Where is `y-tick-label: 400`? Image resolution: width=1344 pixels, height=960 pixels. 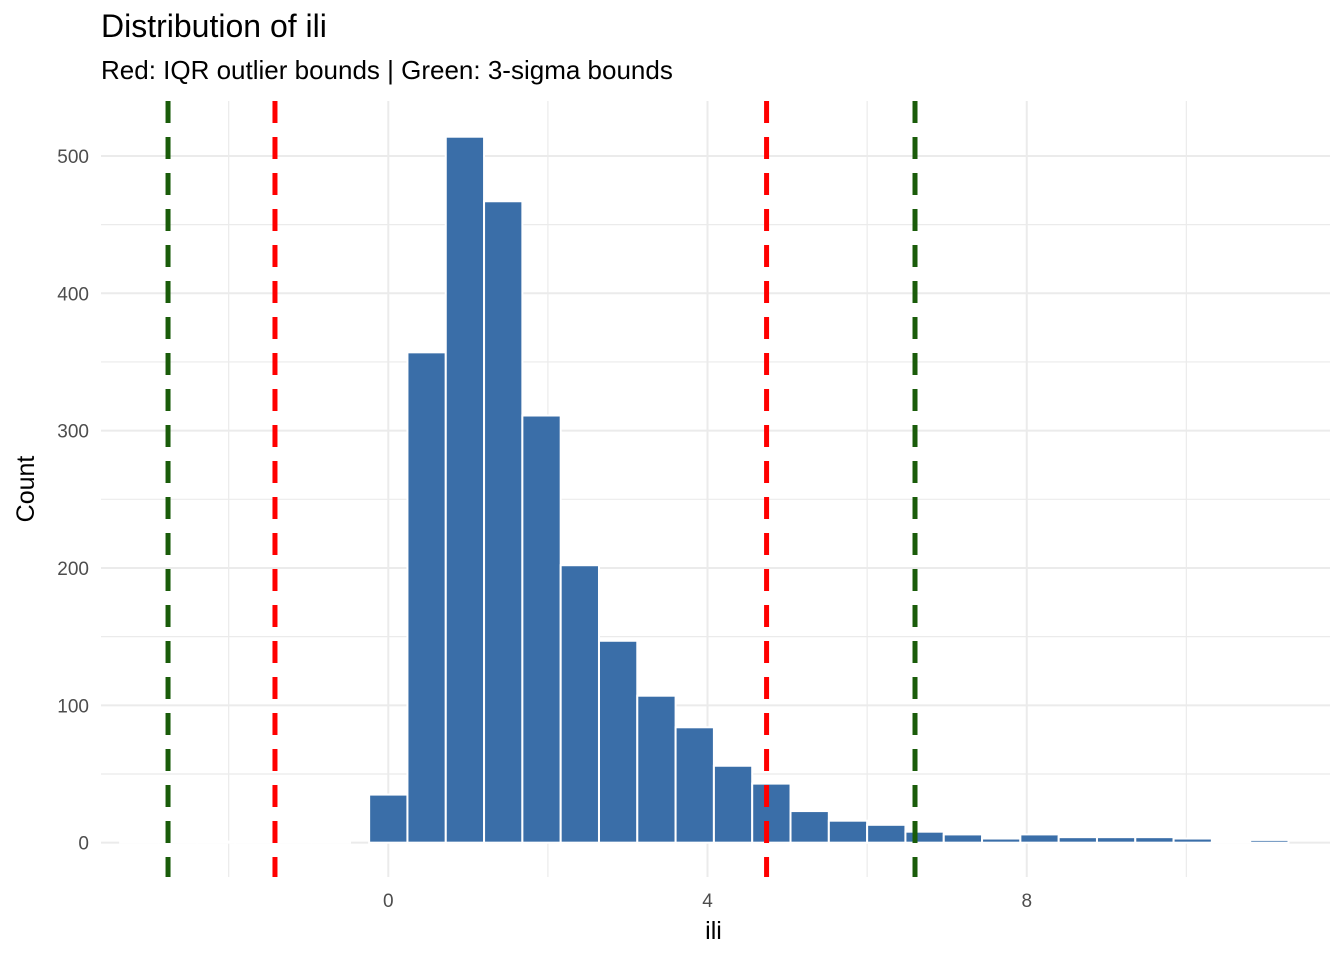 y-tick-label: 400 is located at coordinates (73, 294).